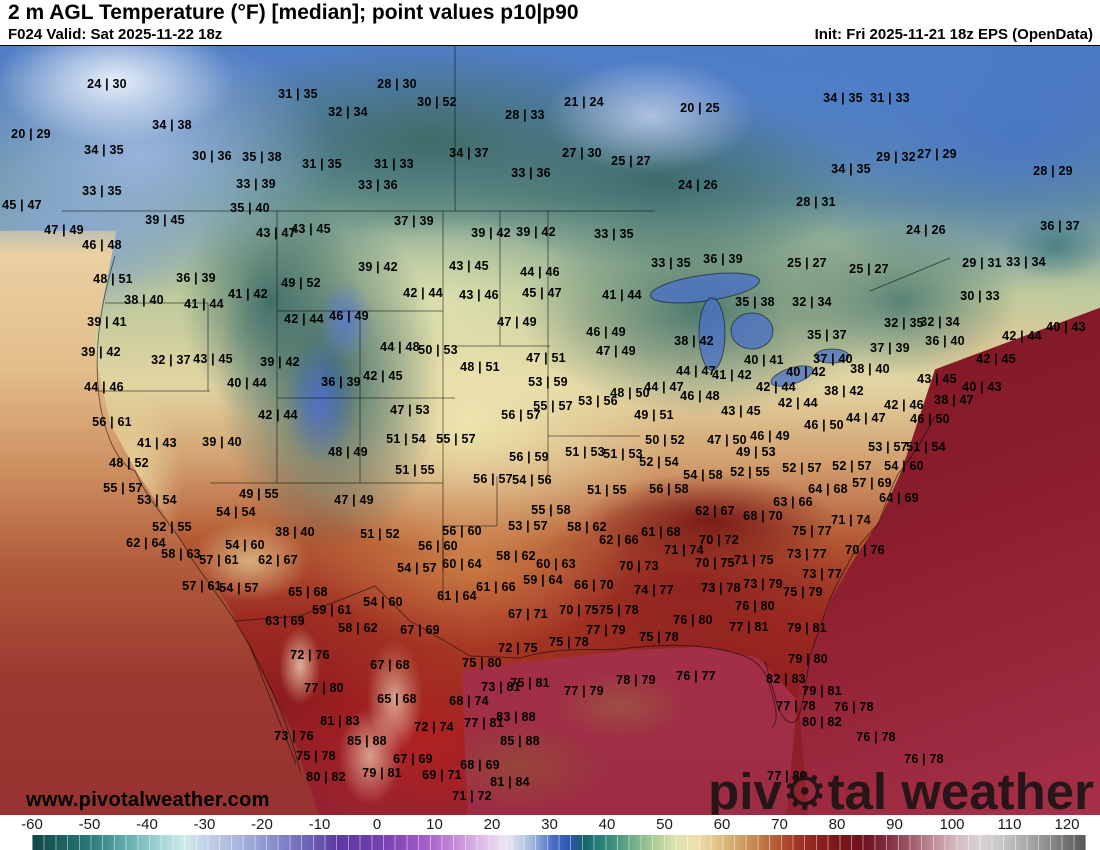 The width and height of the screenshot is (1100, 850). Describe the element at coordinates (222, 442) in the screenshot. I see `point-value: 39 | 40` at that location.